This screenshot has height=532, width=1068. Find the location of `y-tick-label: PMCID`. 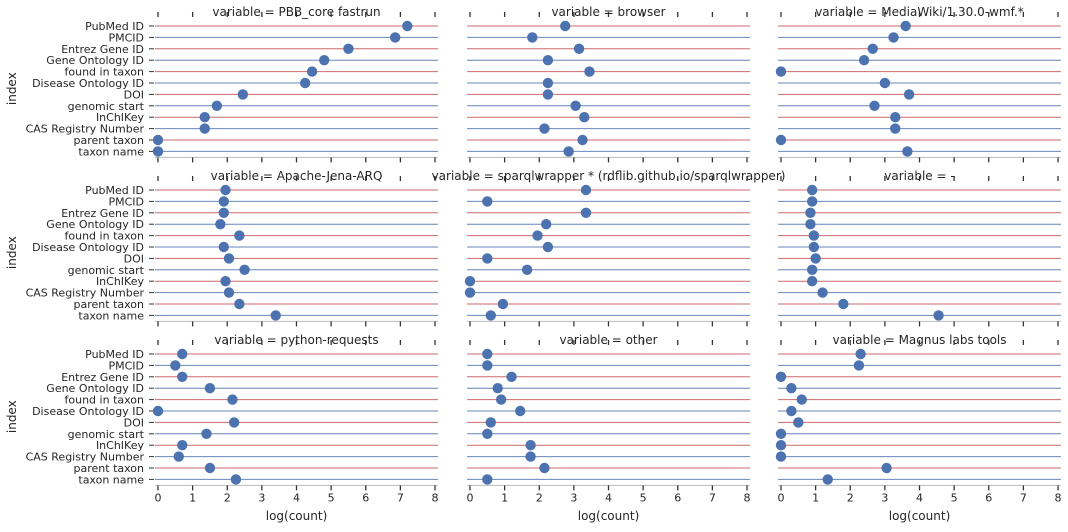

y-tick-label: PMCID is located at coordinates (126, 201).